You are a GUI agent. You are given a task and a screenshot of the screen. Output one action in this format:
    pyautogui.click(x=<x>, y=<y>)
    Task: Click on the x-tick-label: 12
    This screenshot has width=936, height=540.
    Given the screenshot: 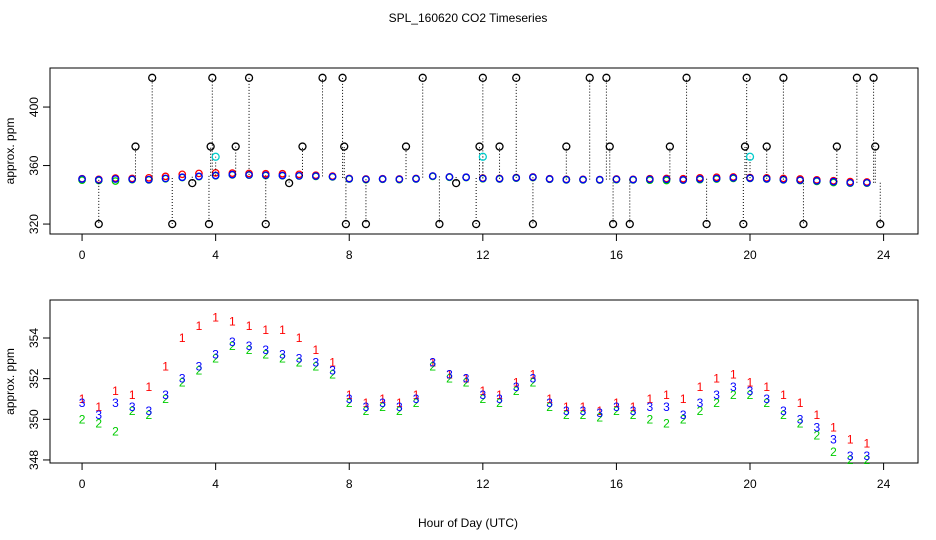 What is the action you would take?
    pyautogui.click(x=483, y=255)
    